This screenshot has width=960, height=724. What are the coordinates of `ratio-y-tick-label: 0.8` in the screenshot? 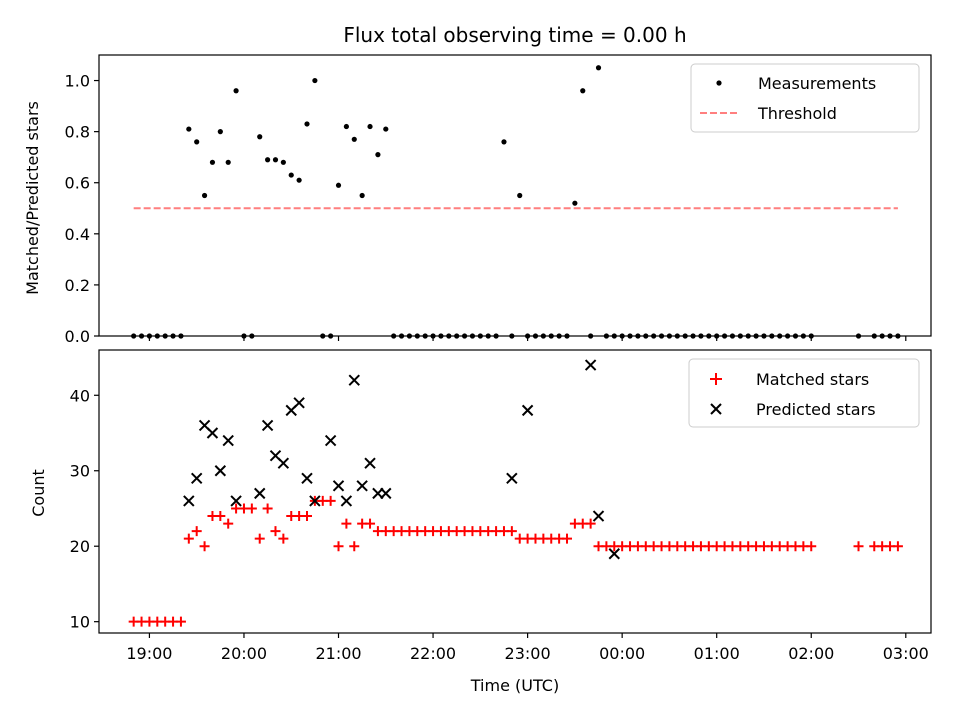 It's located at (77, 132).